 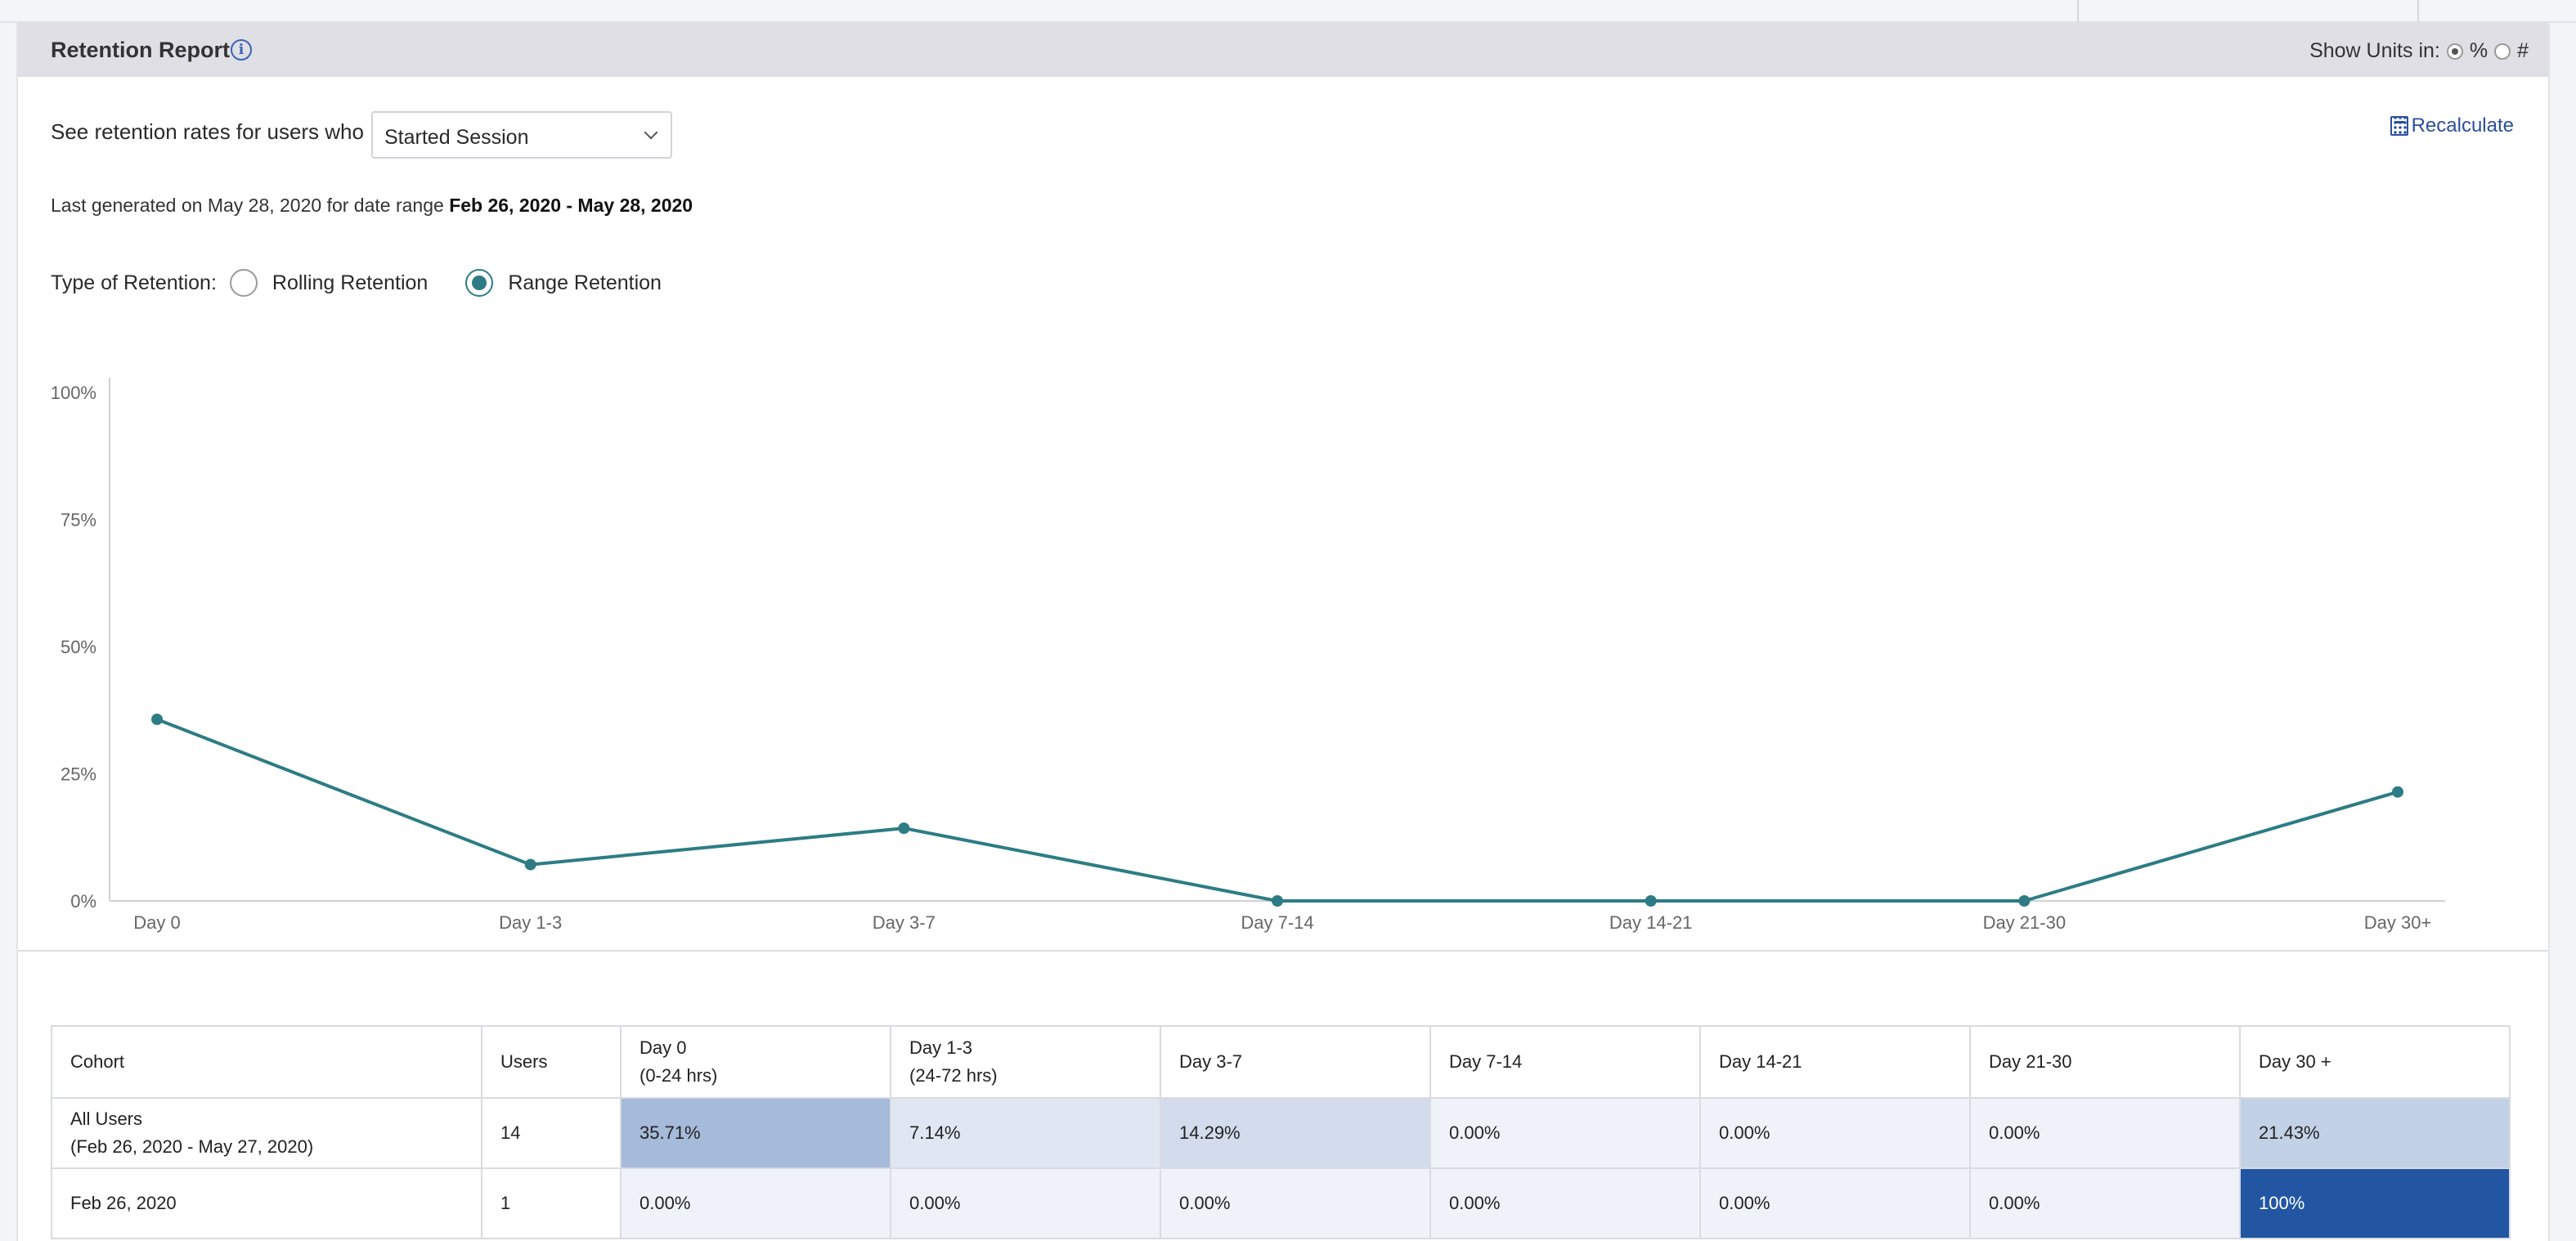 I want to click on event-filter-label: See retention rates for users who, so click(x=207, y=131).